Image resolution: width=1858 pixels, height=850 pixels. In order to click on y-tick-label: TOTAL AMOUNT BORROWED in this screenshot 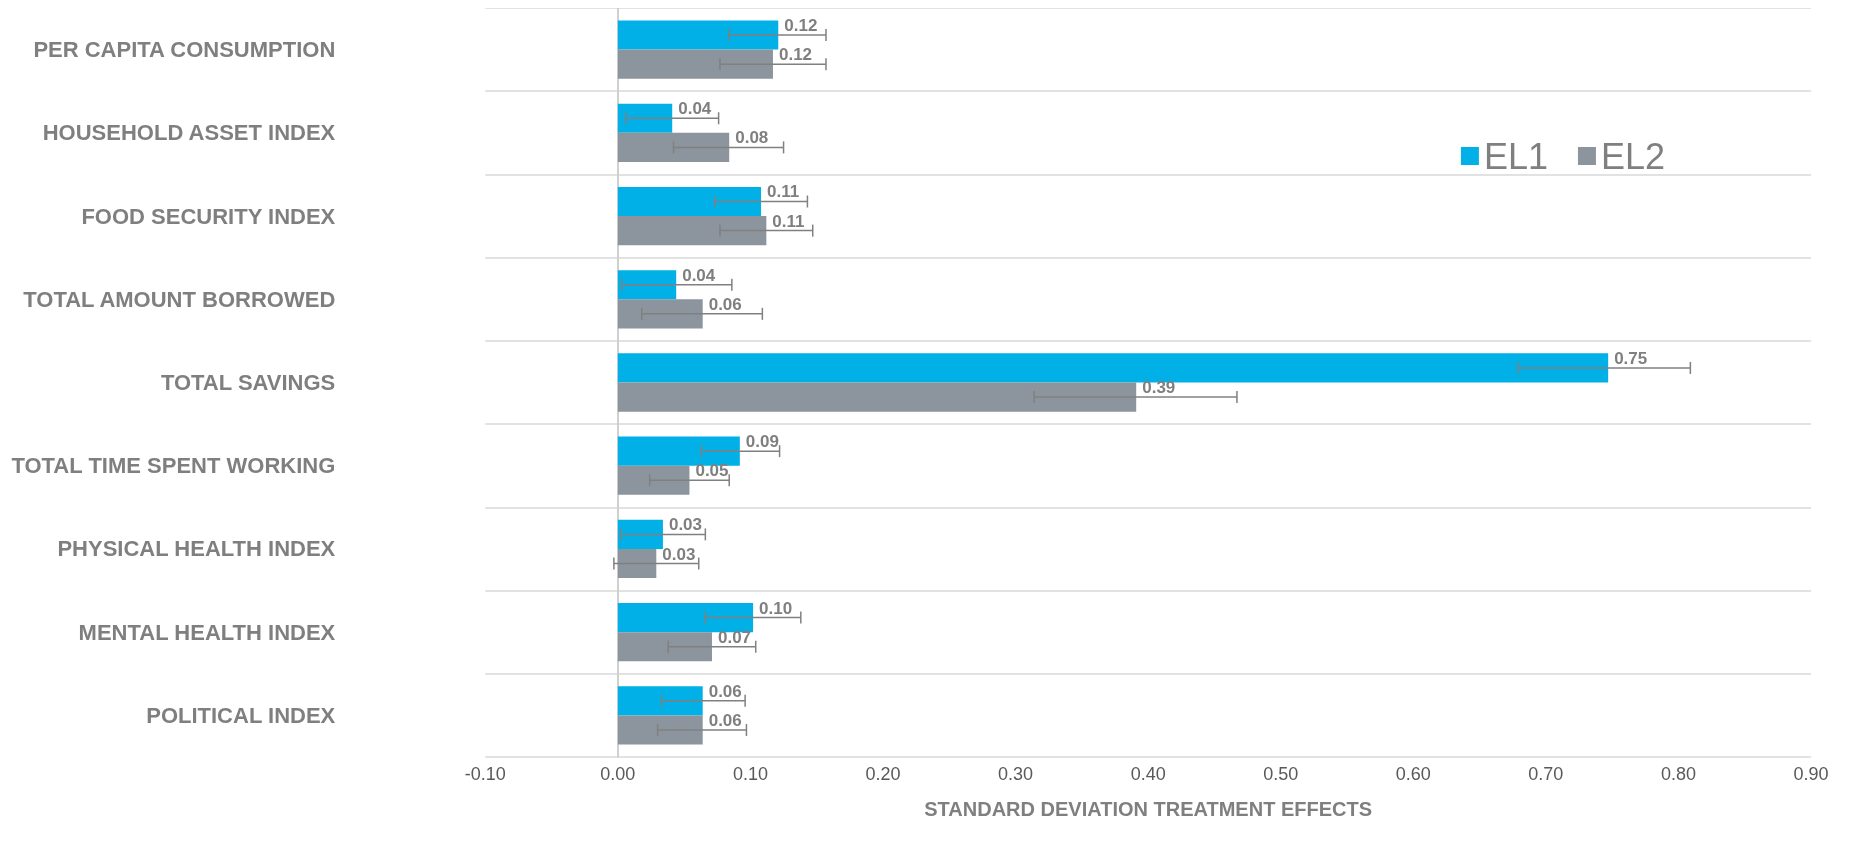, I will do `click(179, 299)`.